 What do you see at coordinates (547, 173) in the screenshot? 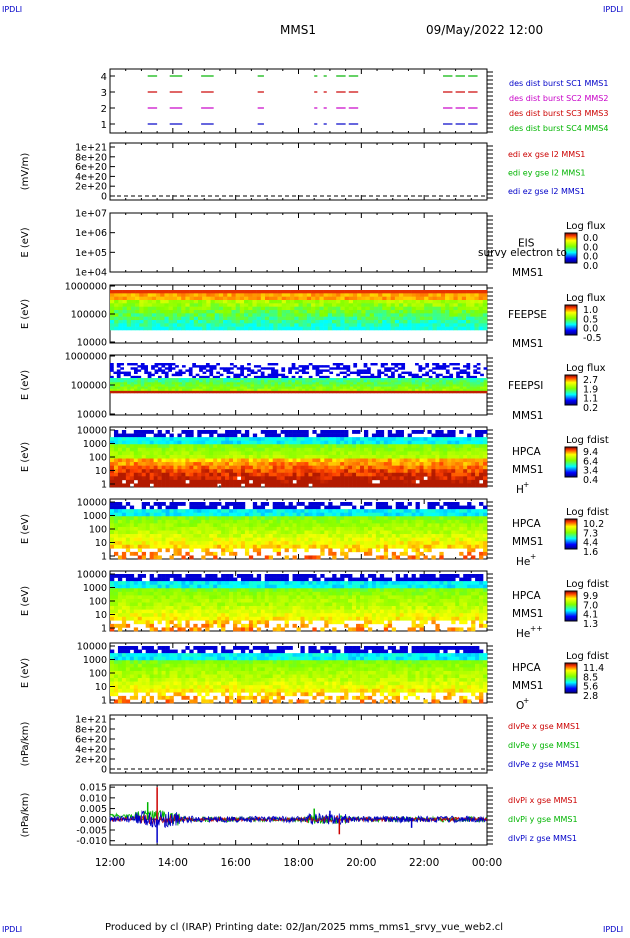
I see `legend-entry: edi ey gse l2 MMS1` at bounding box center [547, 173].